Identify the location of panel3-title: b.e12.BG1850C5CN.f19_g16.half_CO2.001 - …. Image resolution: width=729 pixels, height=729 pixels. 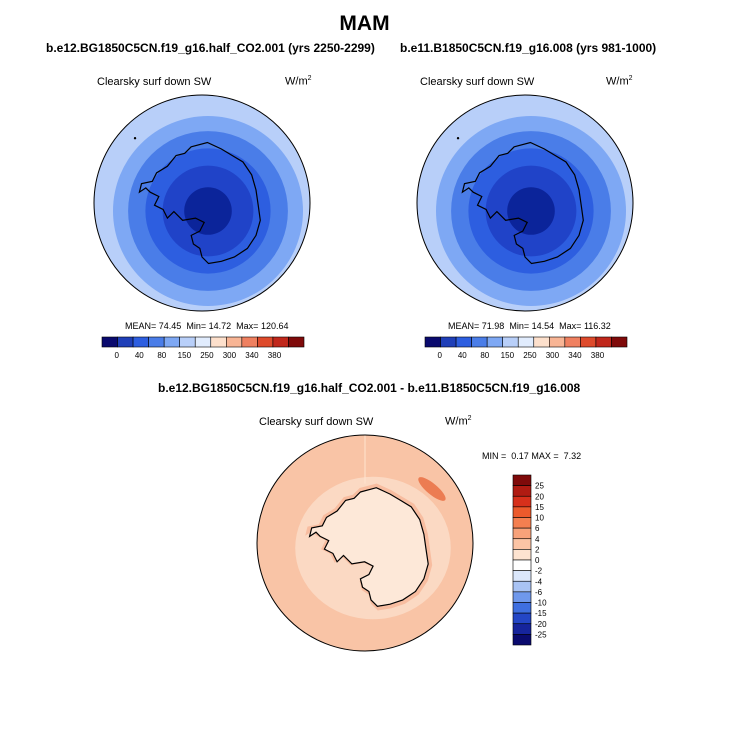
(369, 388).